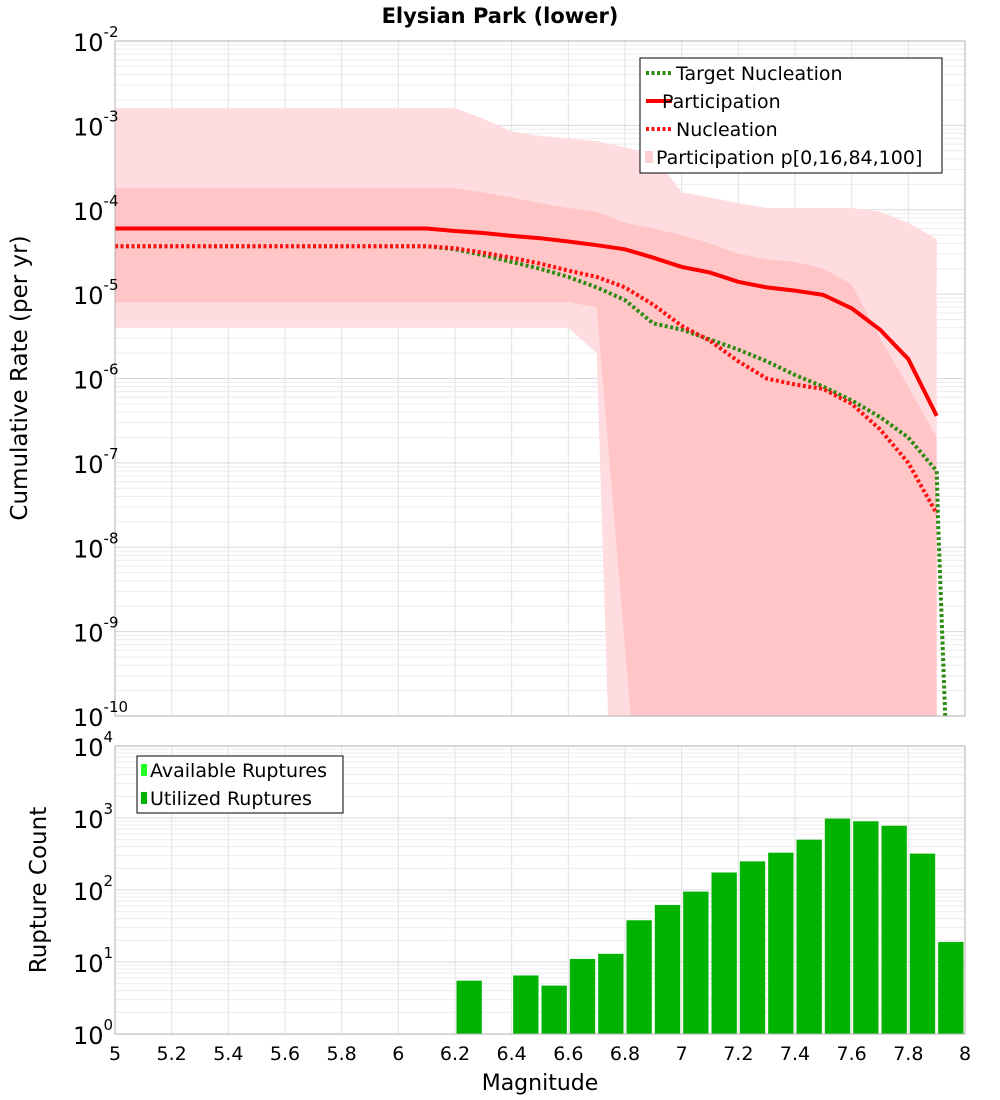 This screenshot has height=1100, width=1000. I want to click on count-y-tick-label: 10⁰, so click(93, 1033).